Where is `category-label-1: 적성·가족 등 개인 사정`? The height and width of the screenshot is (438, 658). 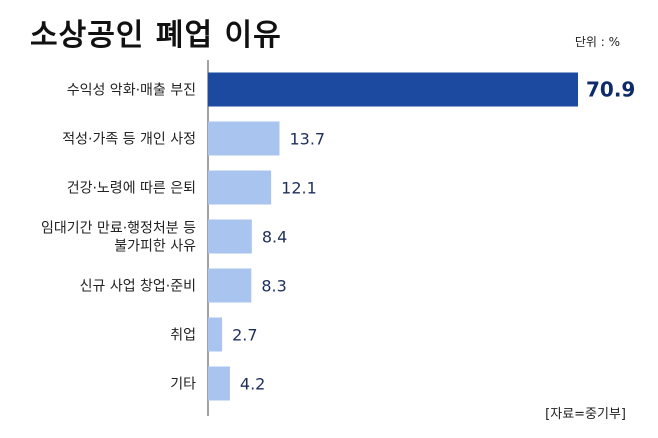
category-label-1: 적성·가족 등 개인 사정 is located at coordinates (129, 140).